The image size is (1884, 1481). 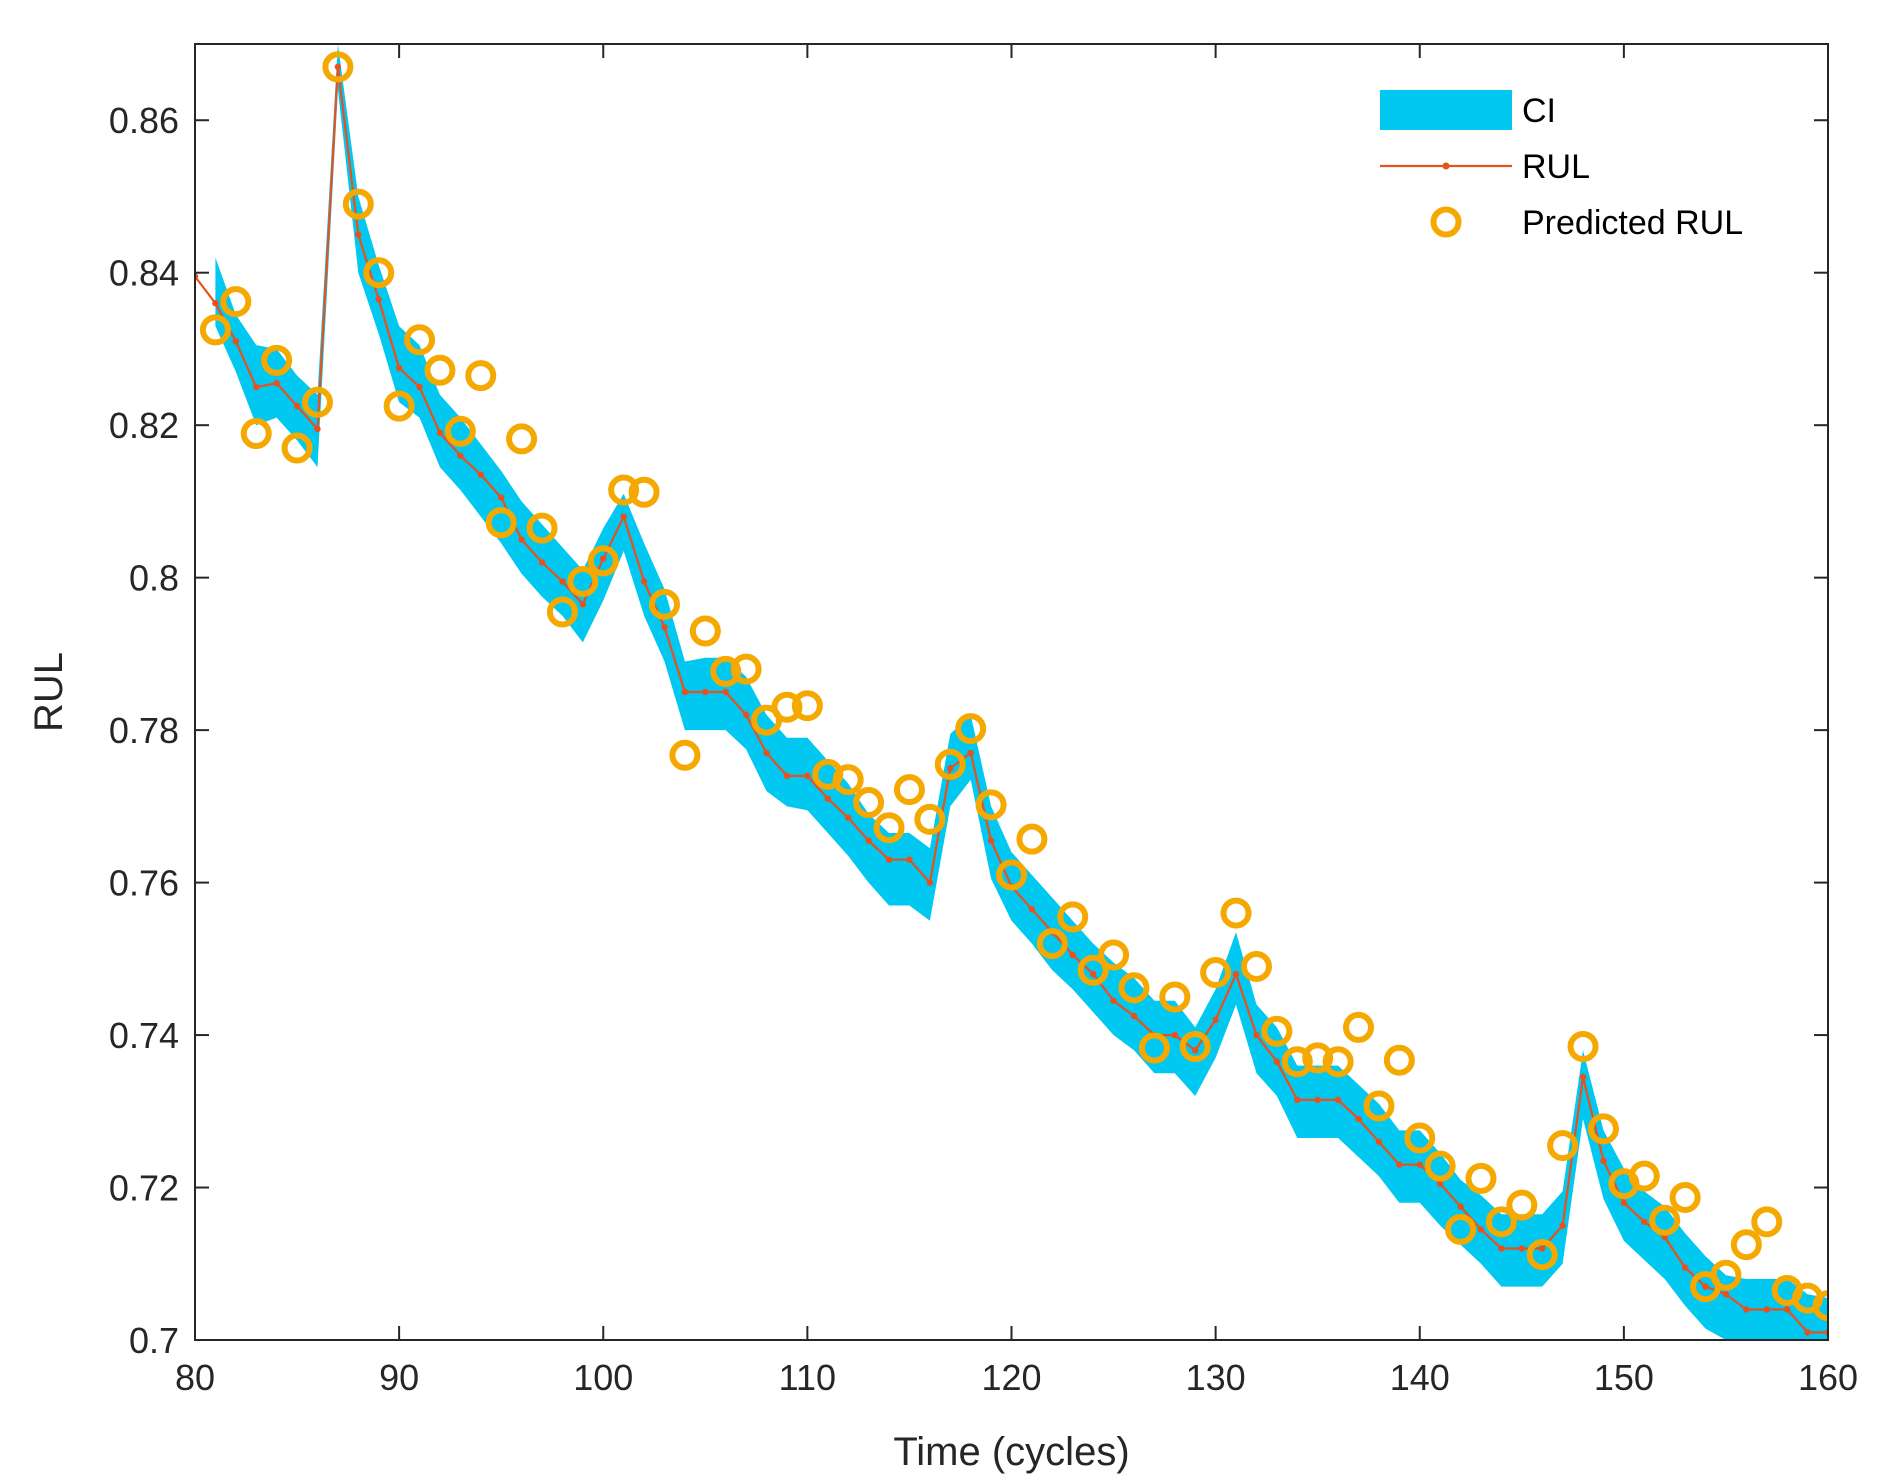 I want to click on x-tick-label: 130, so click(x=1216, y=1377).